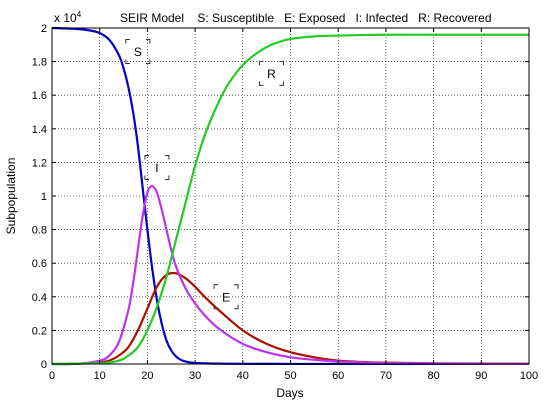 The width and height of the screenshot is (550, 403). I want to click on annotation-label: S, so click(138, 52).